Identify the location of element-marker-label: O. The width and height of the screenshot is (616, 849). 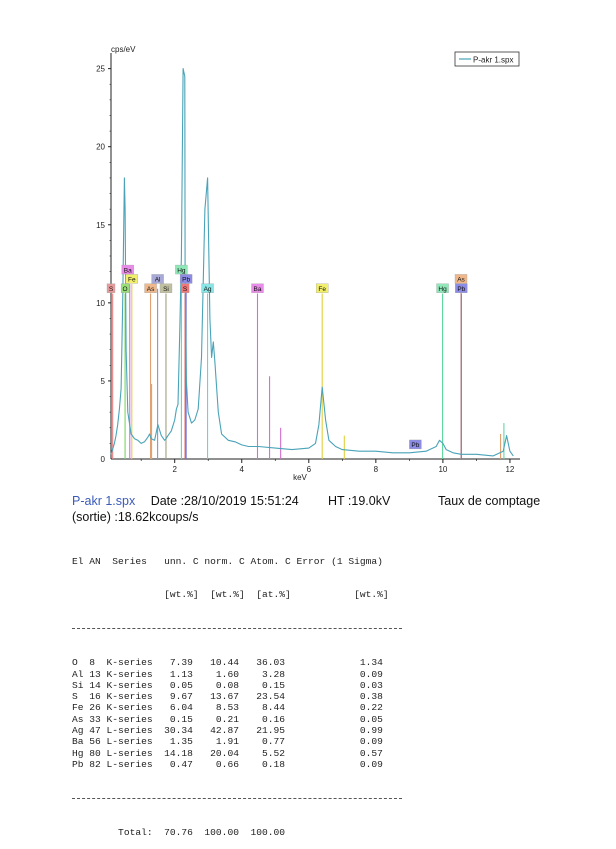
(125, 289).